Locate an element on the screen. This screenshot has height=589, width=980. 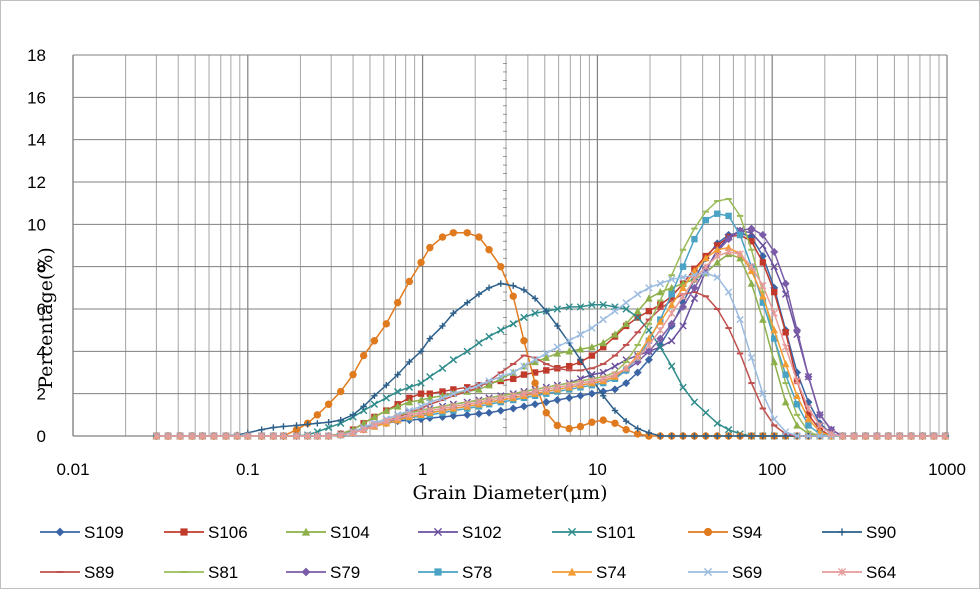
y-tick-label: 6 is located at coordinates (41, 309).